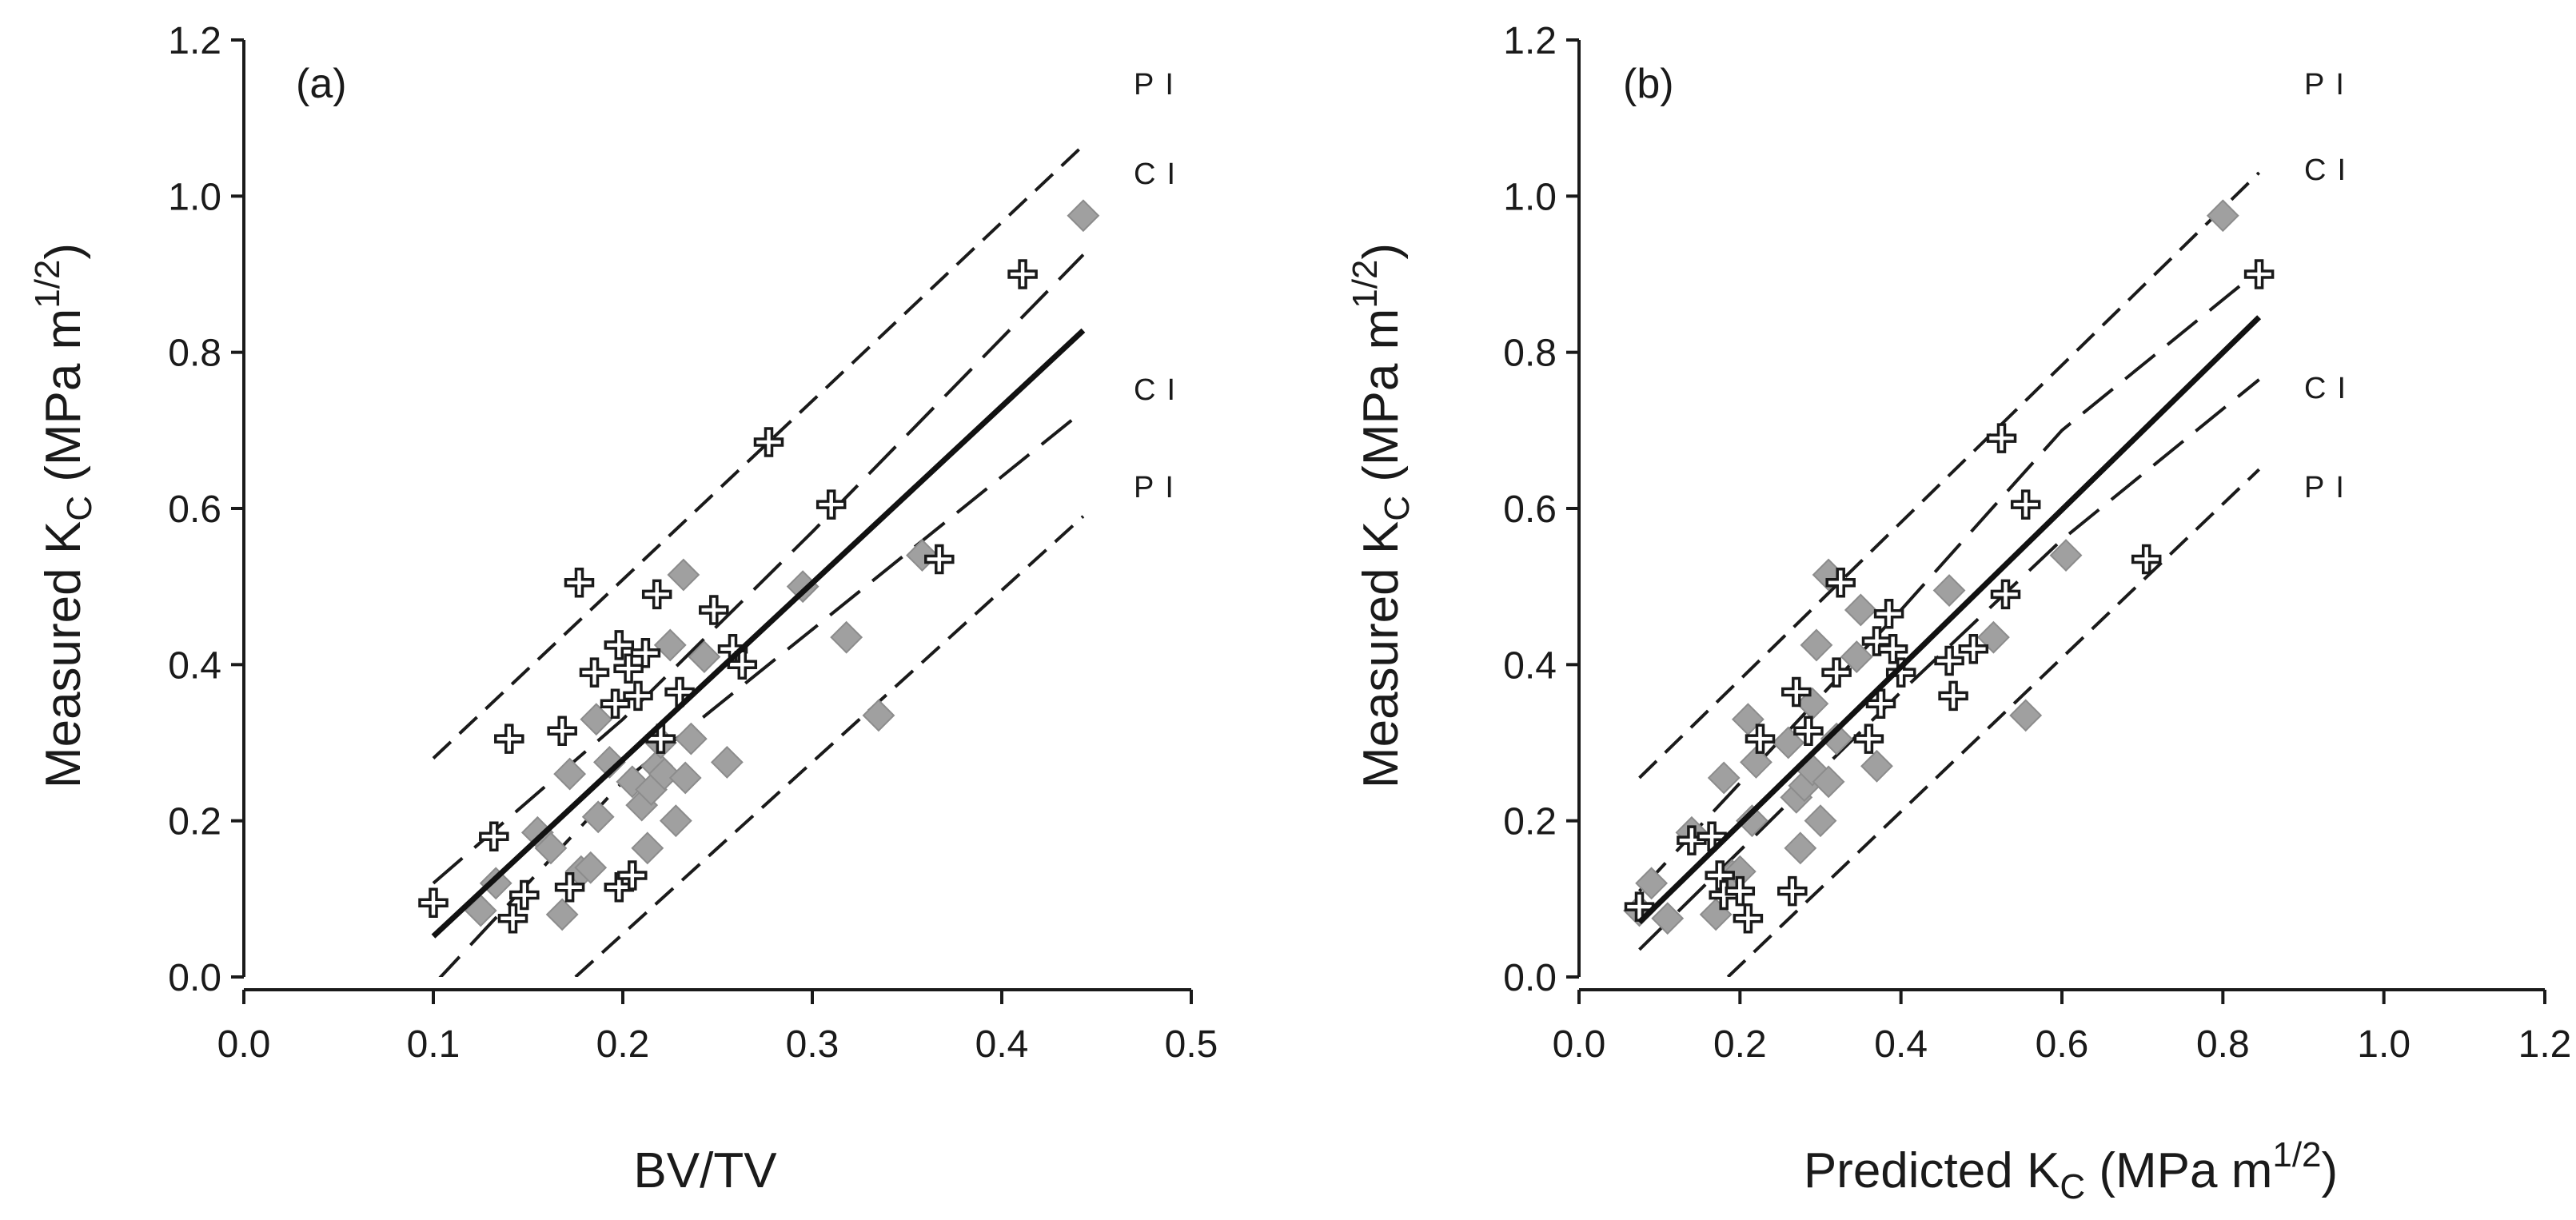 This screenshot has width=2576, height=1220. What do you see at coordinates (1530, 665) in the screenshot?
I see `panel-b-y-tick-label: 0.4` at bounding box center [1530, 665].